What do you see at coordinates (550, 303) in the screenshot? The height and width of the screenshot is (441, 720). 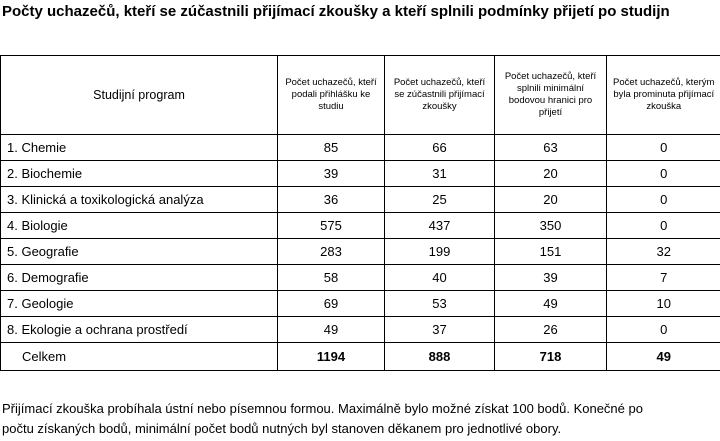 I see `passed-minimum-cell: 49` at bounding box center [550, 303].